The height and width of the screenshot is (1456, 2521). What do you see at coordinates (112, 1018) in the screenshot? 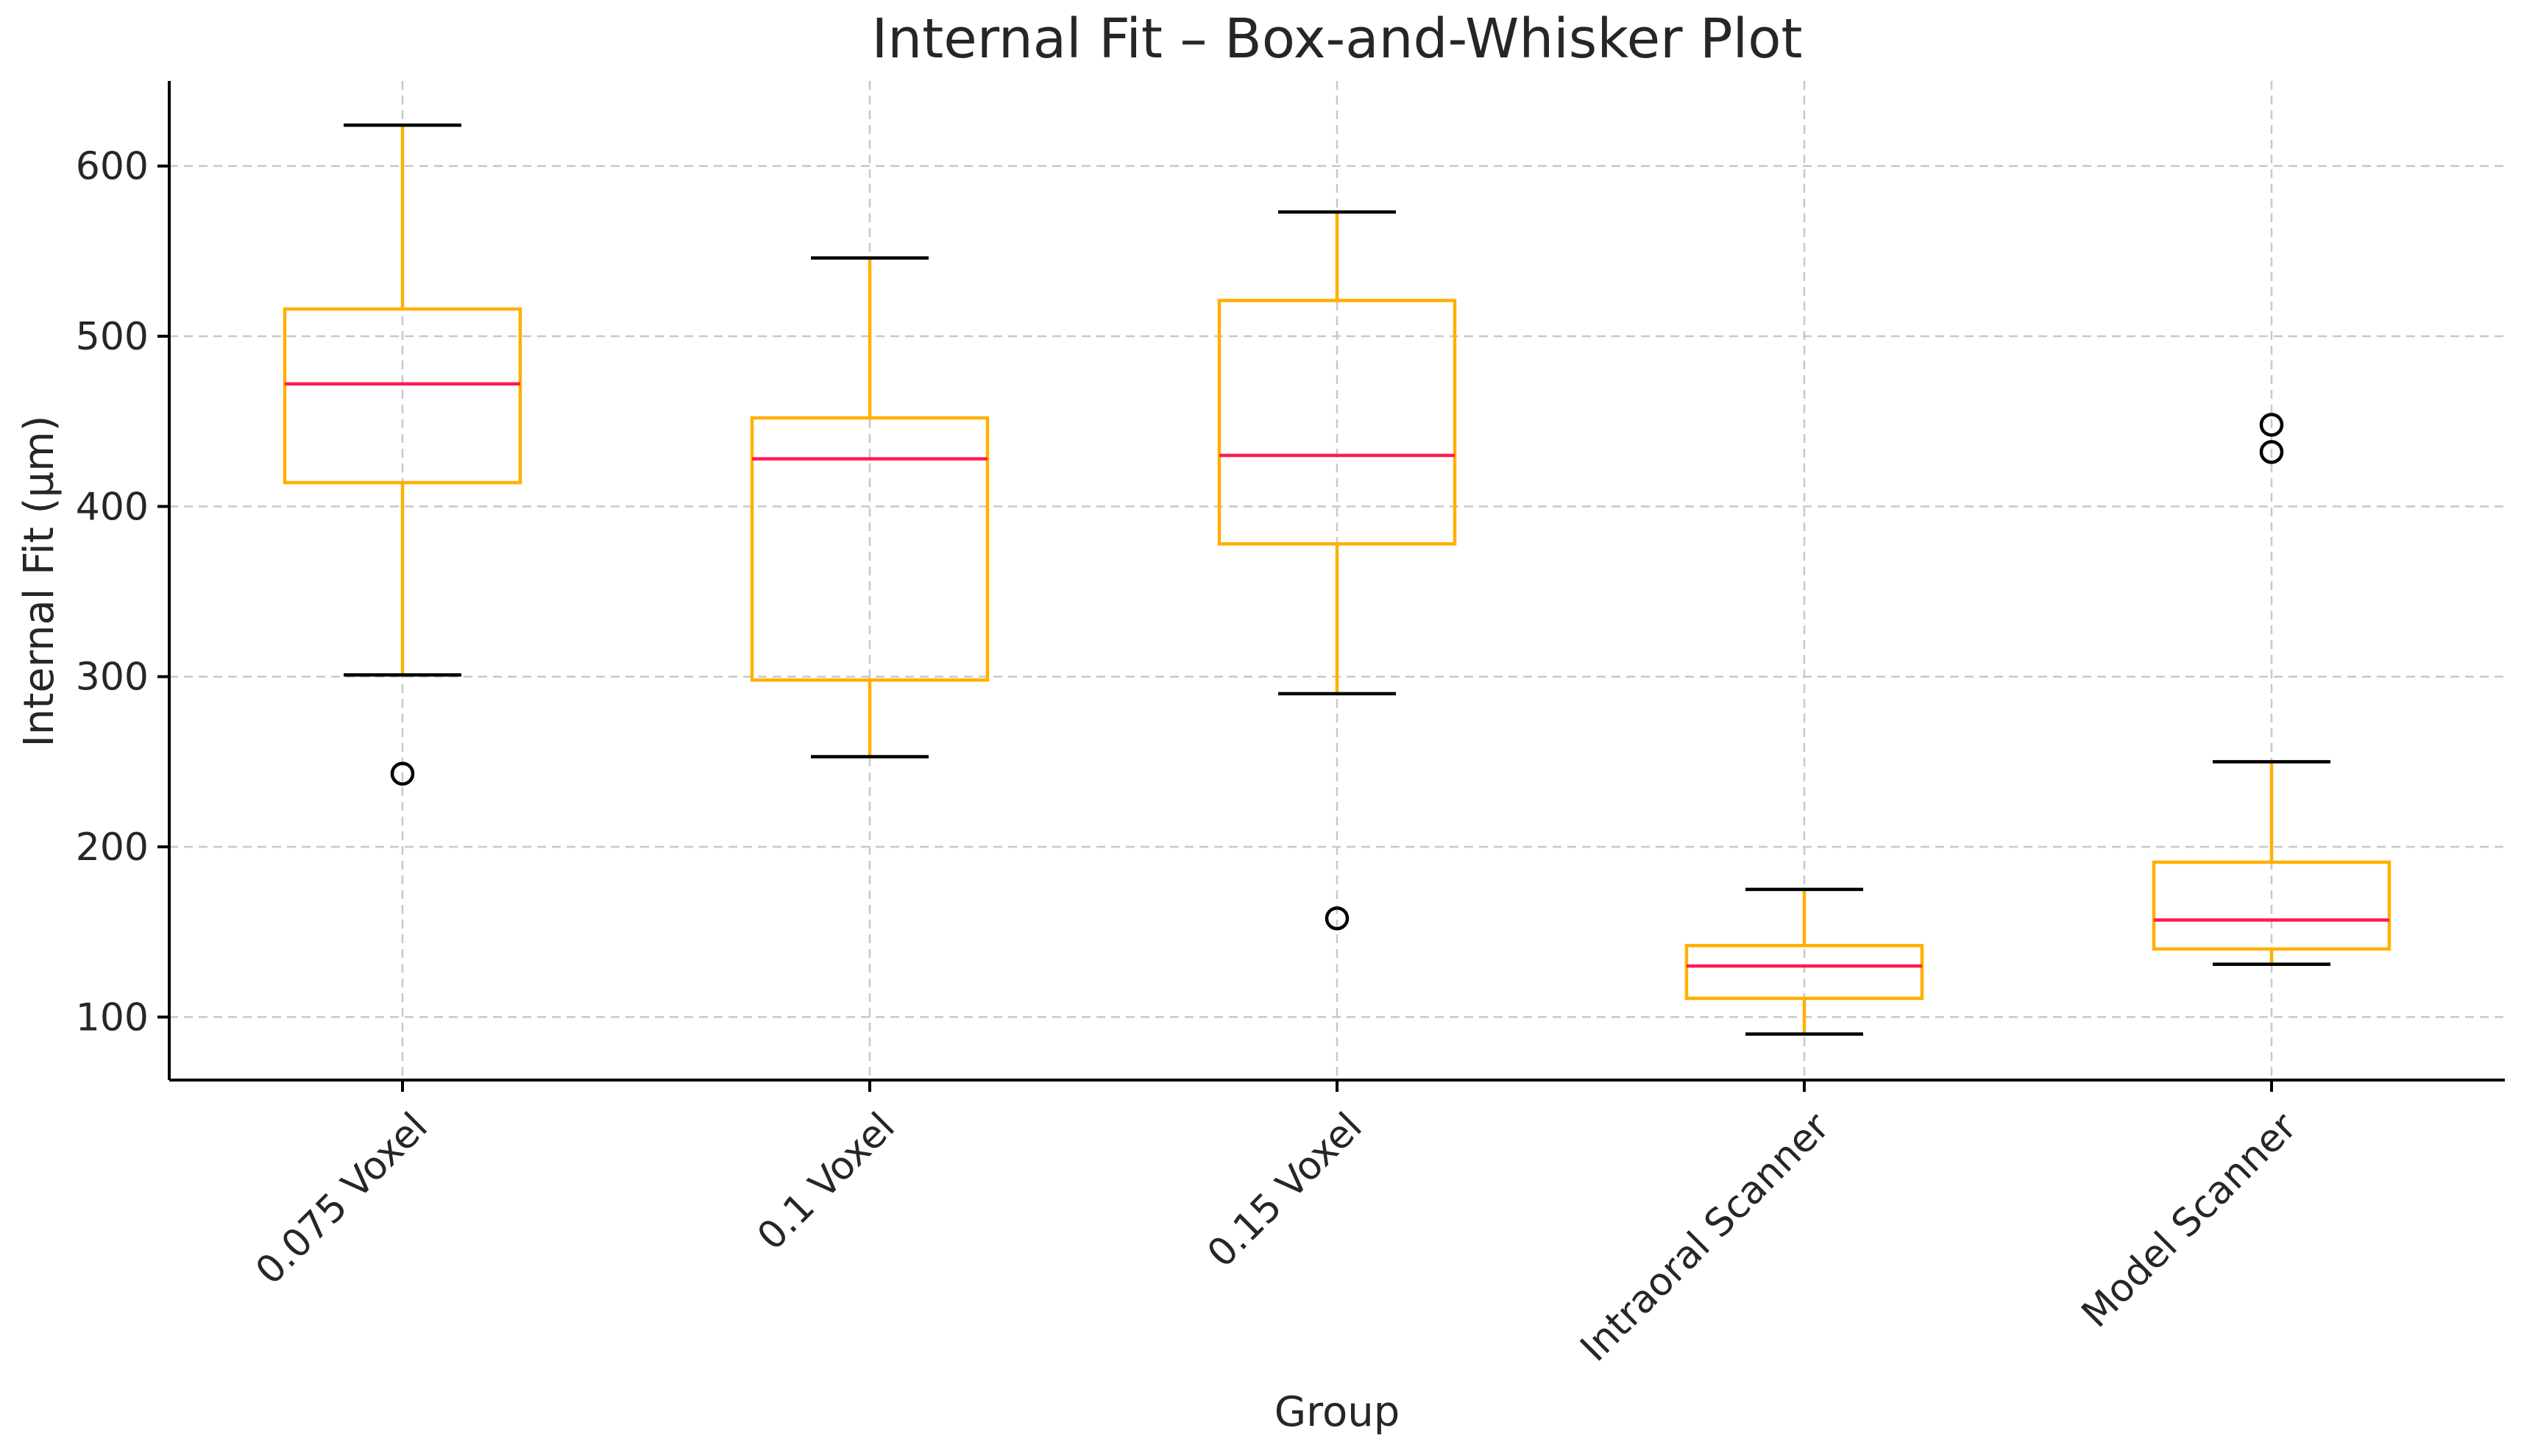
I see `y-tick-label: 100` at bounding box center [112, 1018].